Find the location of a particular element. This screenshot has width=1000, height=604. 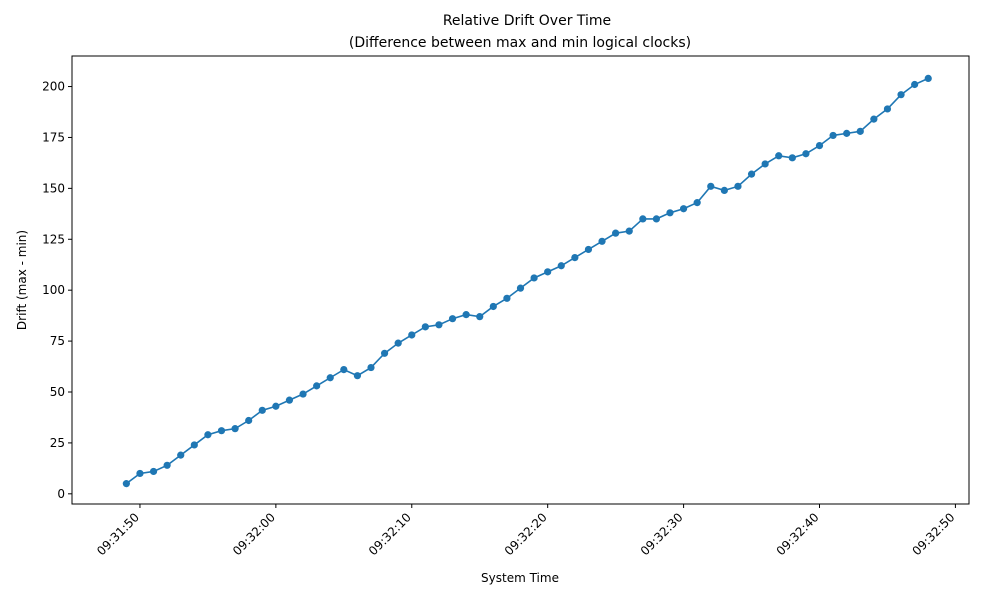

y-tick-label: 125 is located at coordinates (53, 239).